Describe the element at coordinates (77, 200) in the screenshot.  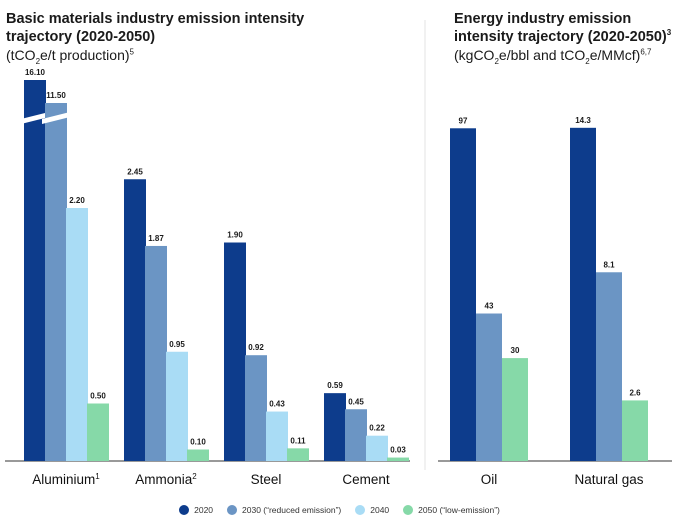
I see `bar-value-label: 2.20` at that location.